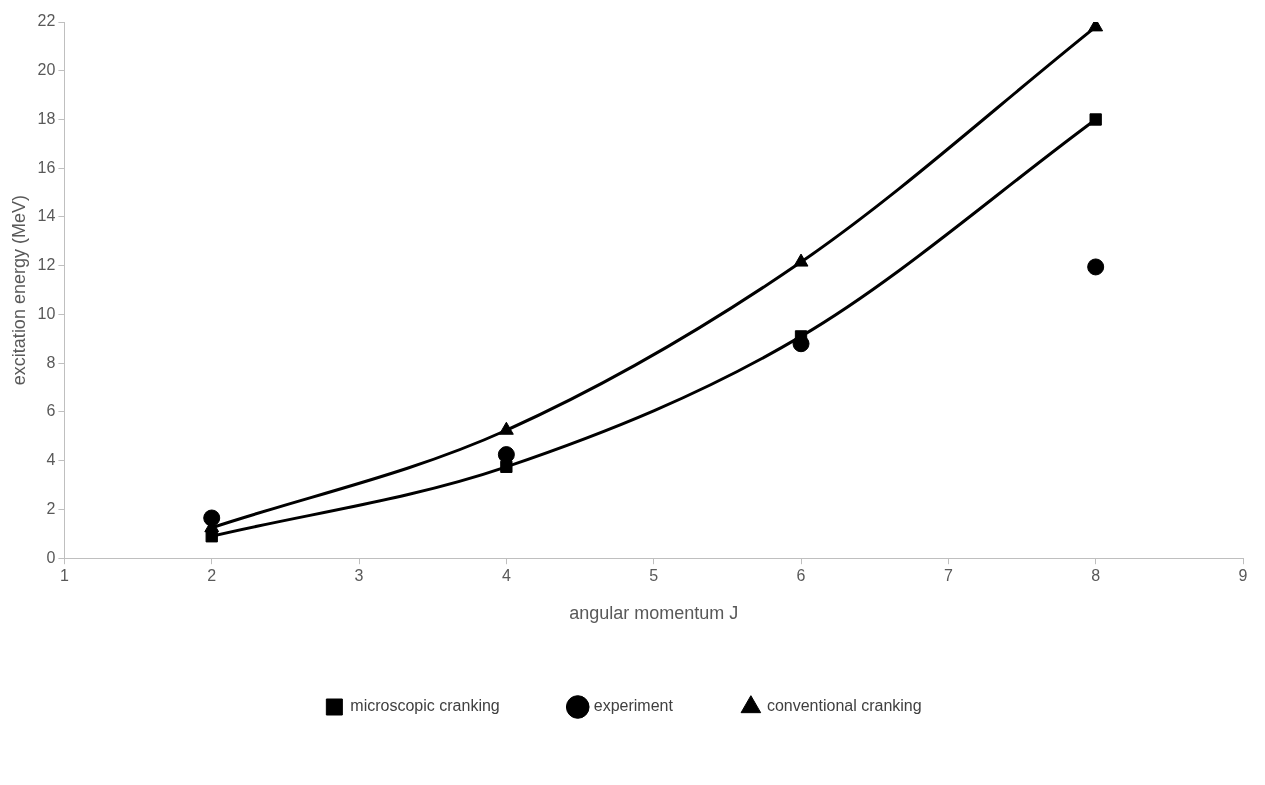  I want to click on x-axis-title: angular momentum J, so click(654, 613).